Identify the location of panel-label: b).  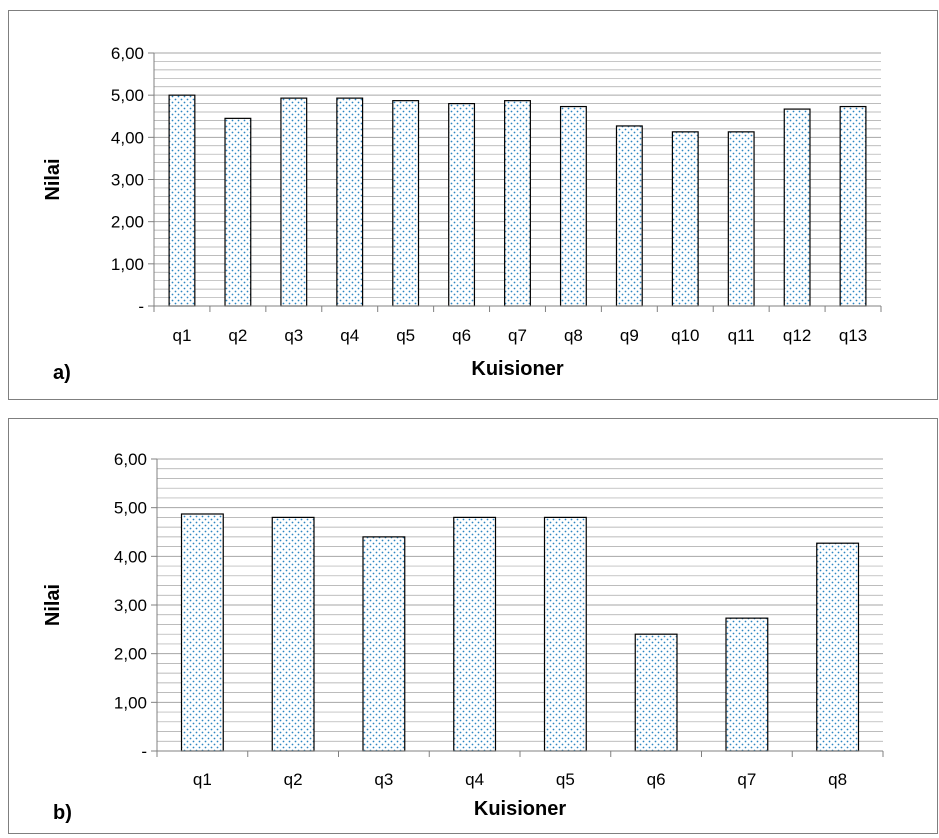
(62, 813).